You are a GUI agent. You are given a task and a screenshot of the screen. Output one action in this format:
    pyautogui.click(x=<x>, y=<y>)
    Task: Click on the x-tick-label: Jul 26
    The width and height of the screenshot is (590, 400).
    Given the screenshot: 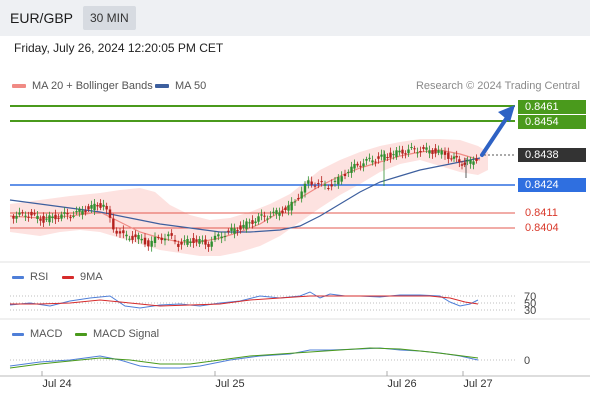 What is the action you would take?
    pyautogui.click(x=401, y=384)
    